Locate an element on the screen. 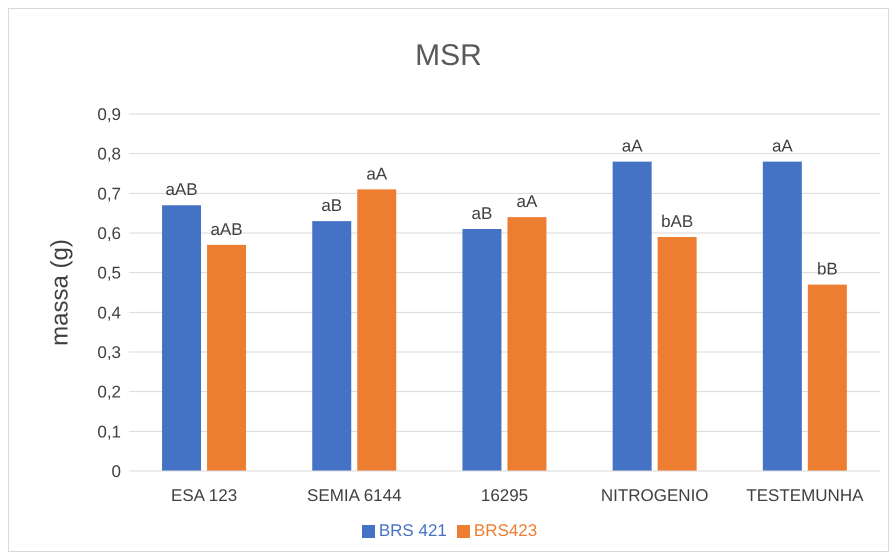 The image size is (895, 558). legend-label: BRS423 is located at coordinates (506, 530).